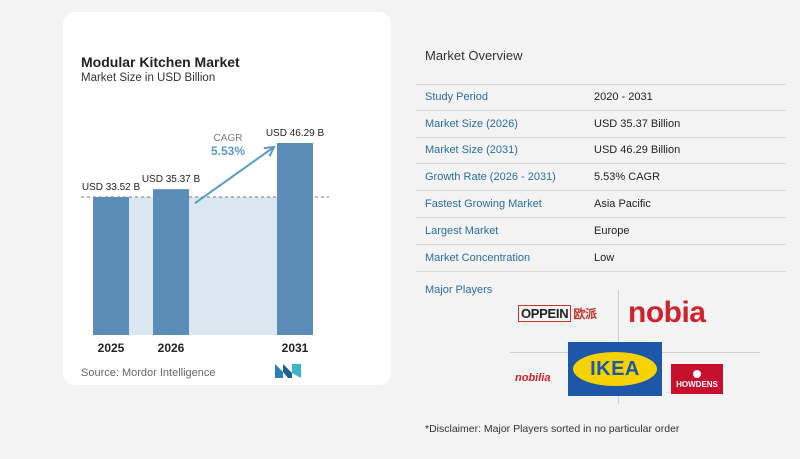  I want to click on overview-row: Fastest Growing Market Asia Pacific, so click(601, 204).